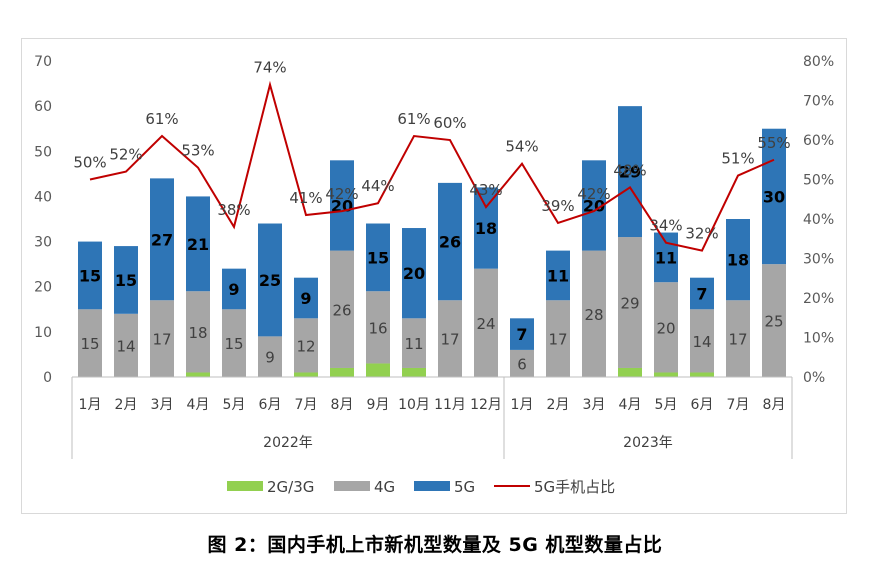 This screenshot has width=870, height=563. I want to click on x-tick-label: 11月, so click(450, 405).